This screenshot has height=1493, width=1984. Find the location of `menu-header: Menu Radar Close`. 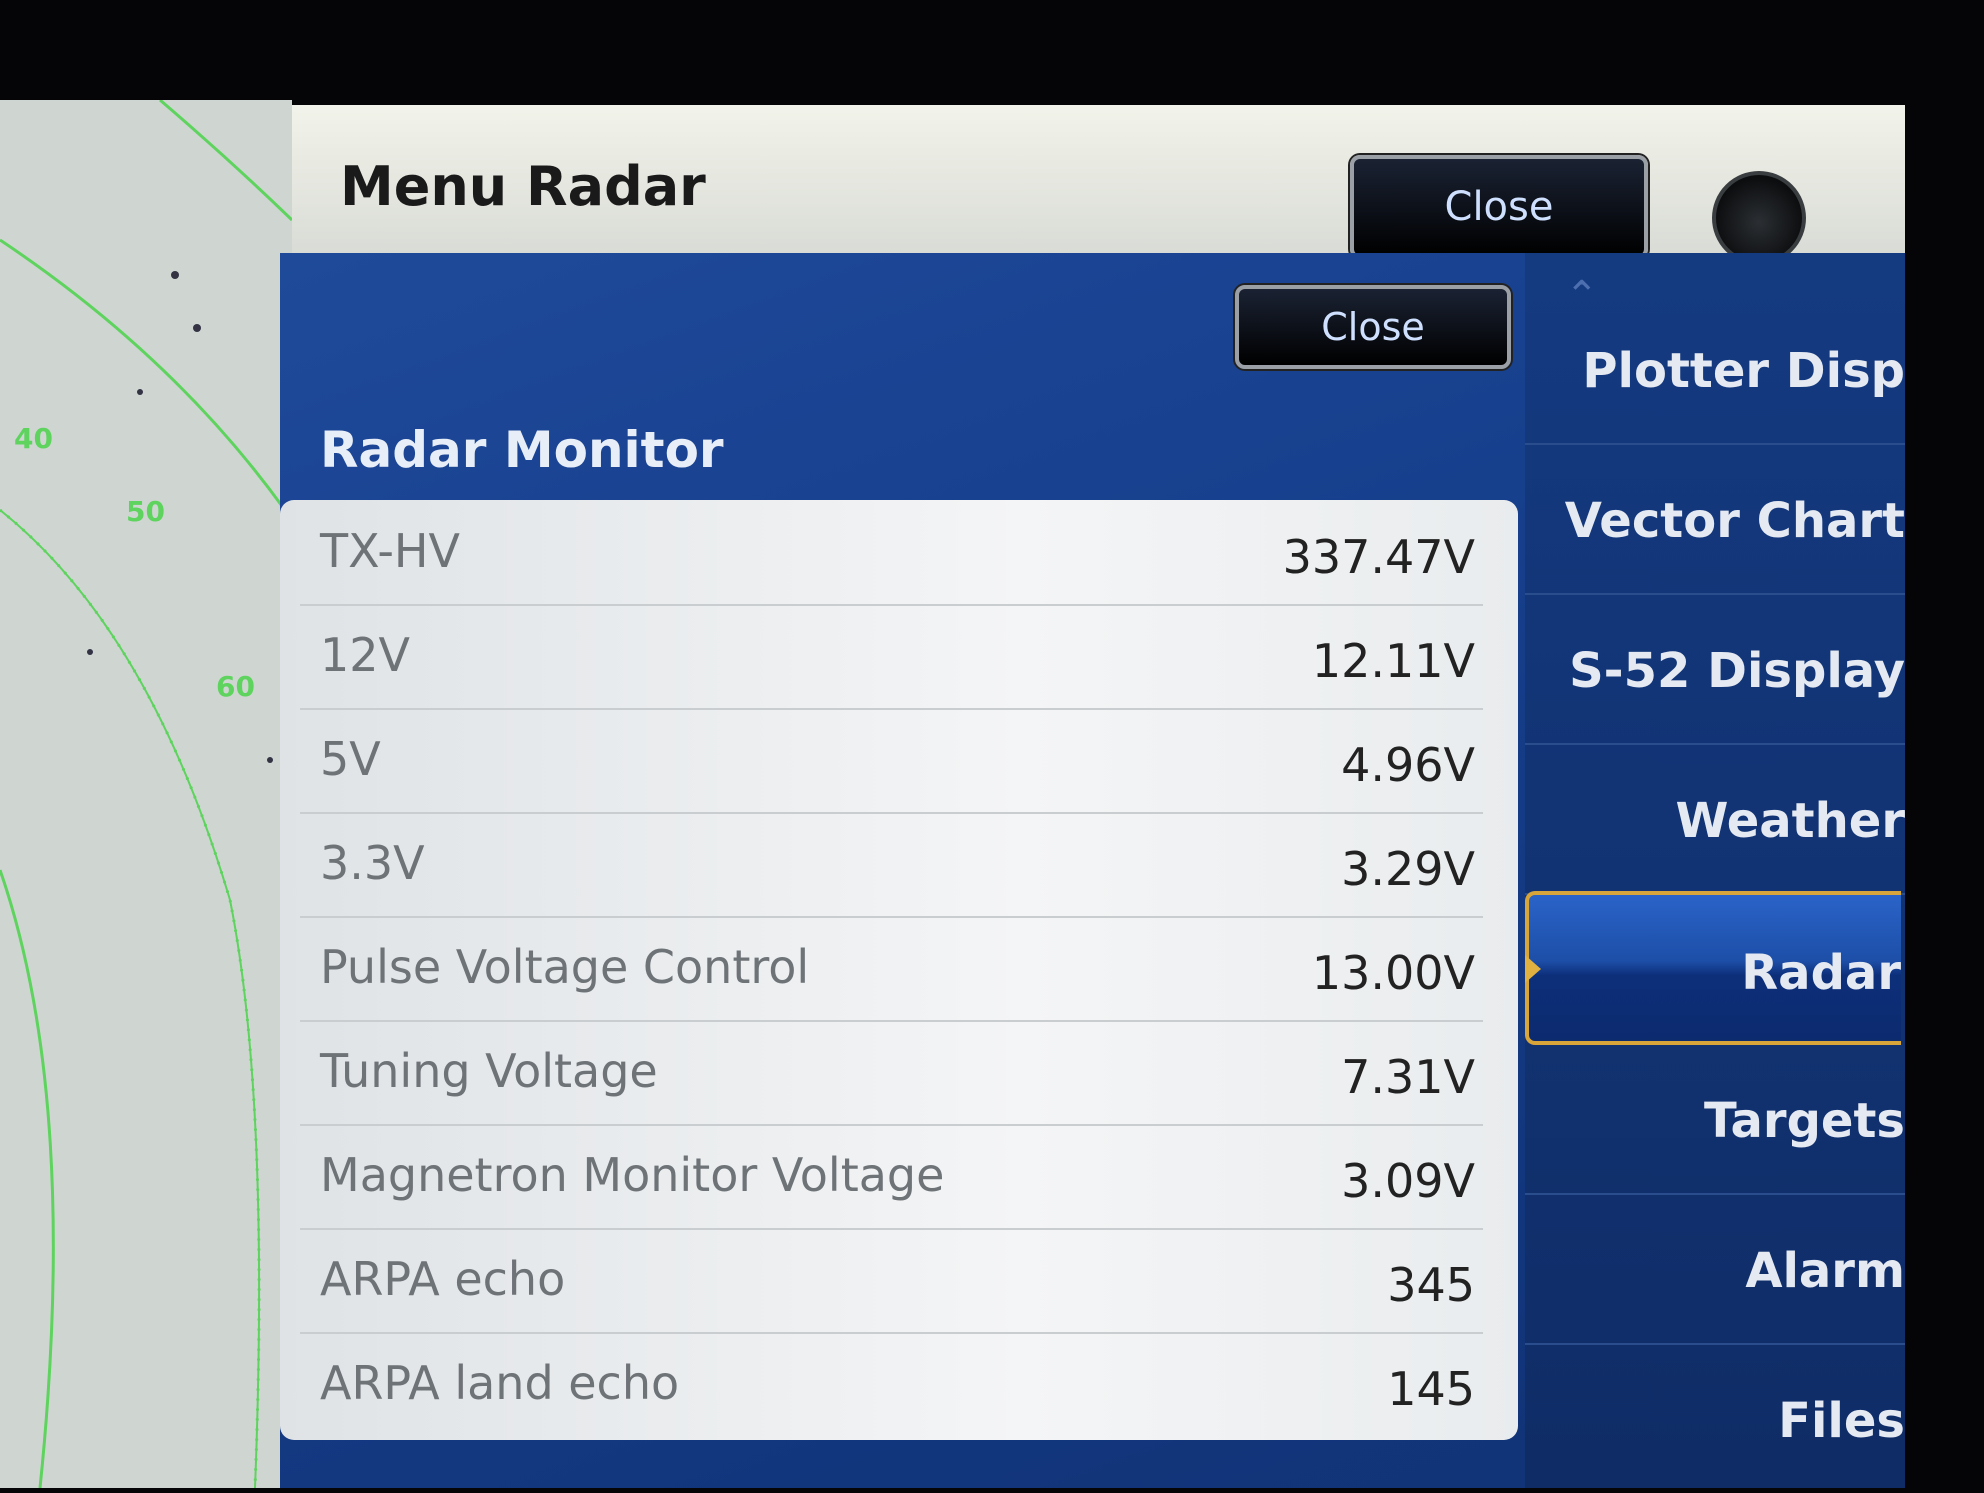

menu-header: Menu Radar Close is located at coordinates (1098, 185).